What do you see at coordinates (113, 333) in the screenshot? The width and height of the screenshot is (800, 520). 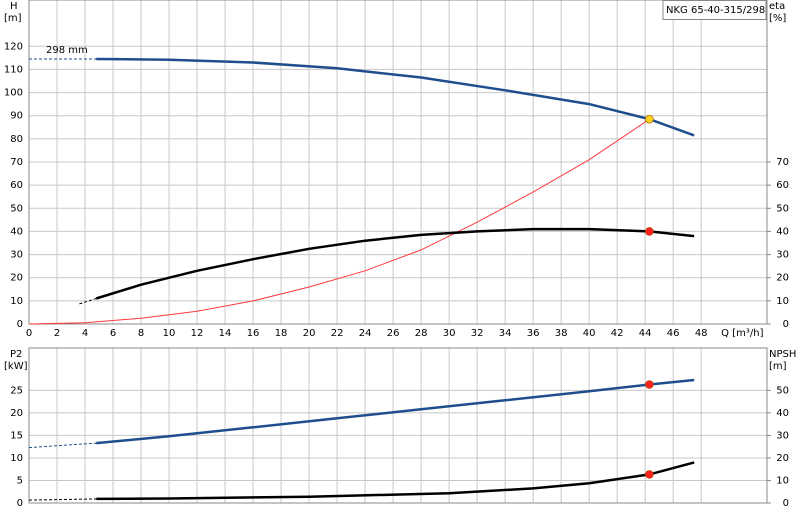 I see `x-tick-label: 6` at bounding box center [113, 333].